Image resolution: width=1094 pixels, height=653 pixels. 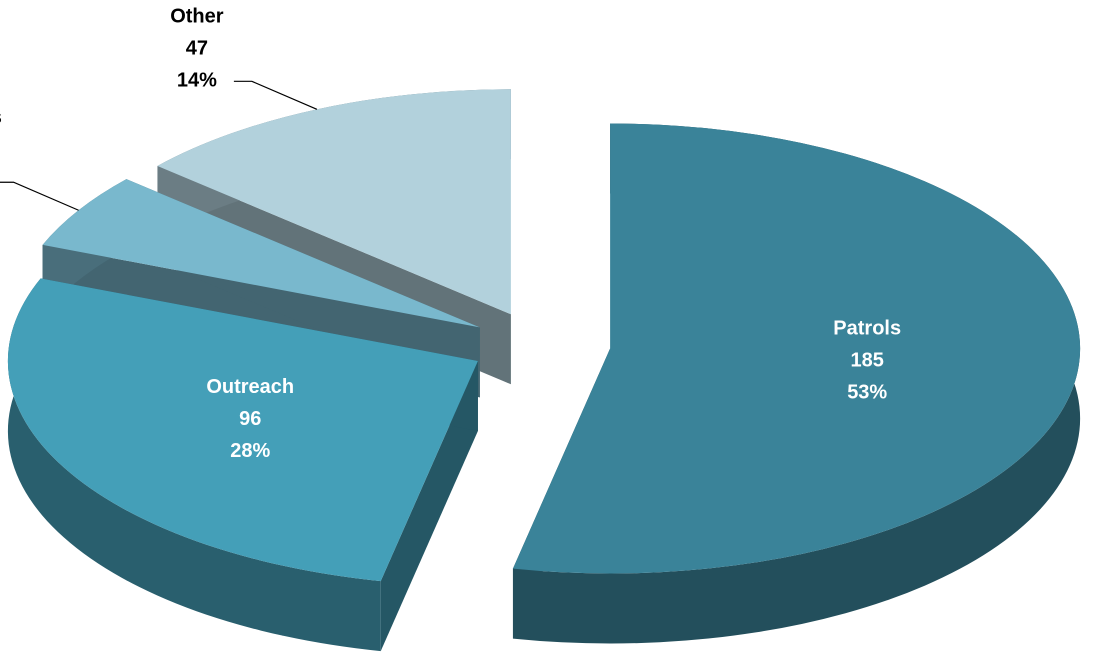 I want to click on data-label: Patrols, so click(x=867, y=329).